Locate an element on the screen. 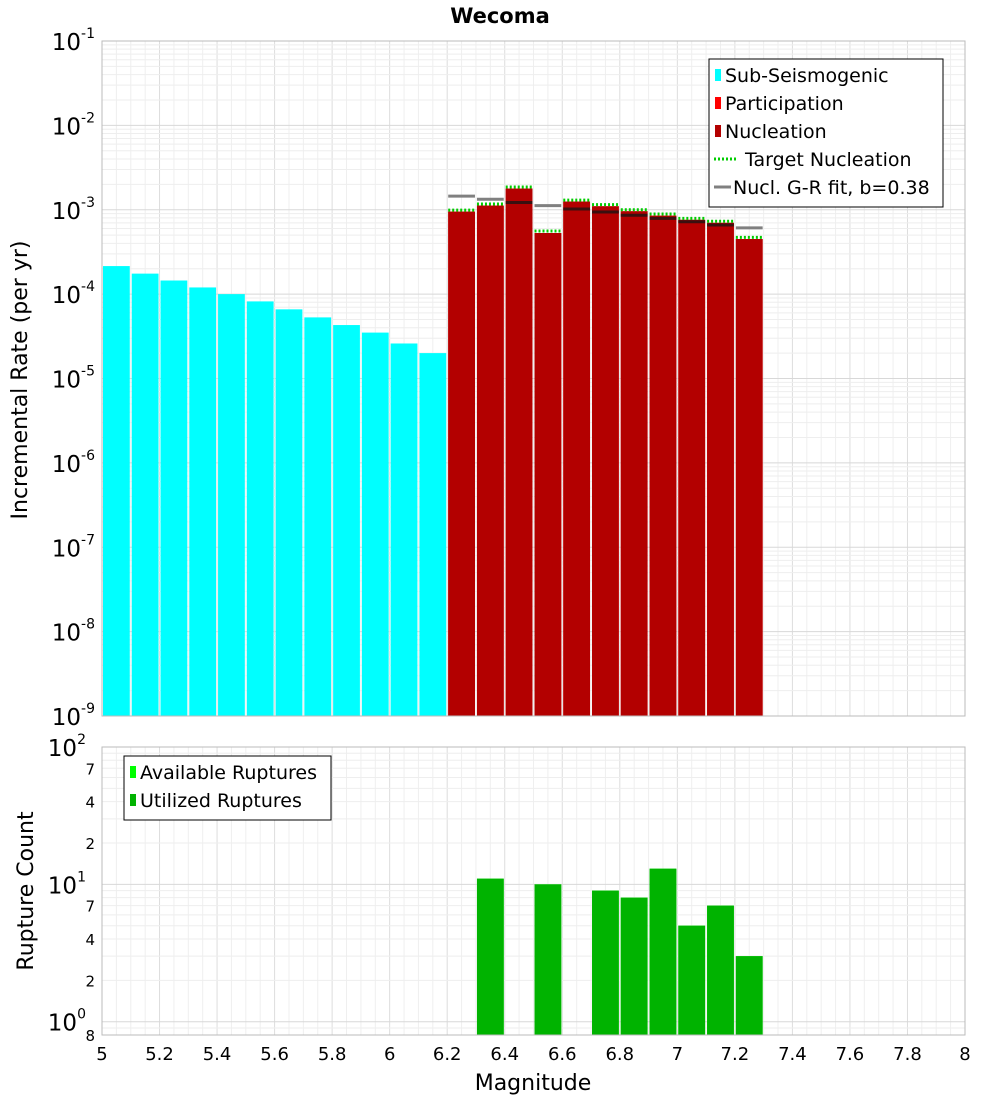  bottom-y-ticks: 10⁰ 10¹ 10² 8 2 4 7 2 4 7 is located at coordinates (71, 888).